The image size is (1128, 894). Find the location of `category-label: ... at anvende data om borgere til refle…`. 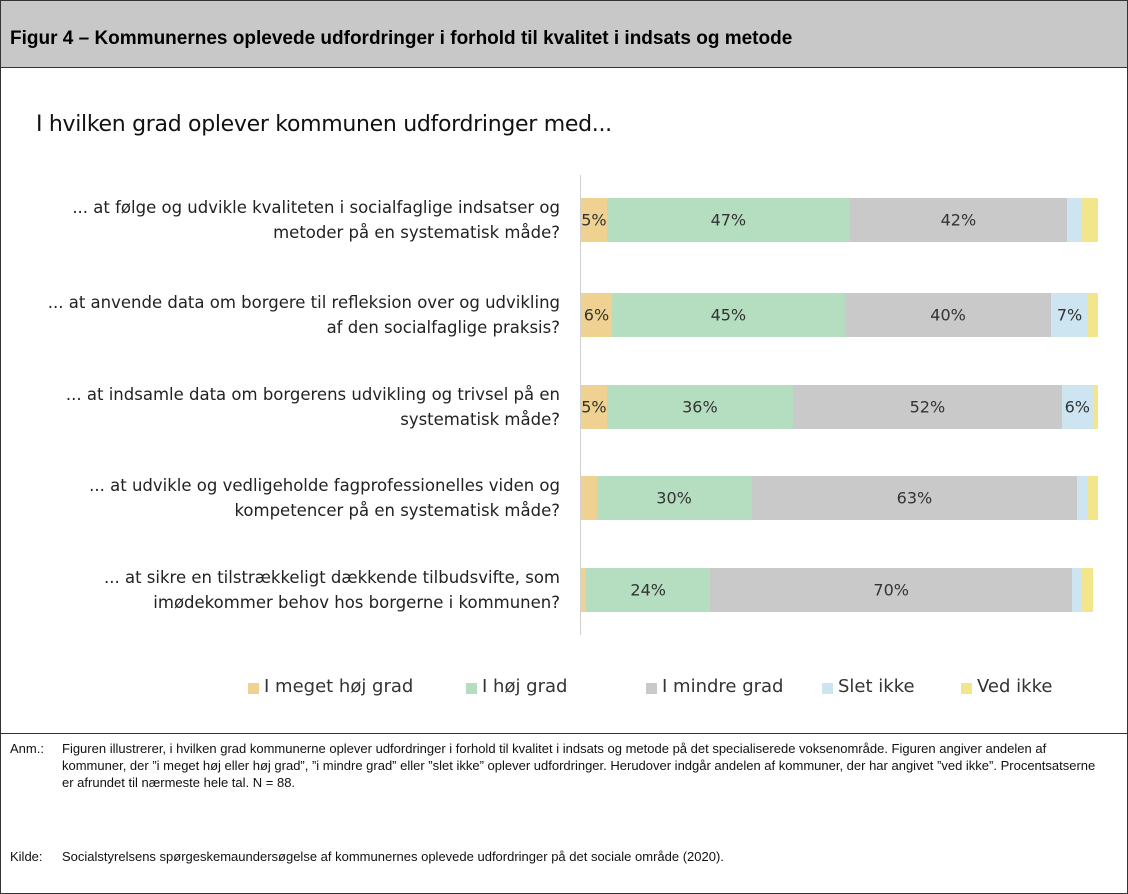

category-label: ... at anvende data om borgere til refle… is located at coordinates (303, 315).